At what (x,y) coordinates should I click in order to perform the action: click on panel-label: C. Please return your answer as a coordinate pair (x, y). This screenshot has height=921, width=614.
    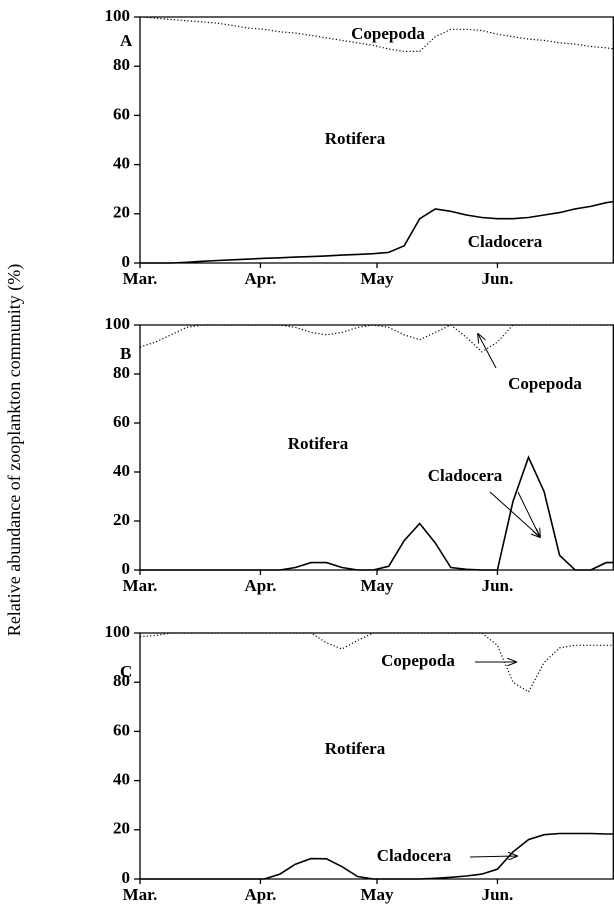
    Looking at the image, I should click on (126, 671).